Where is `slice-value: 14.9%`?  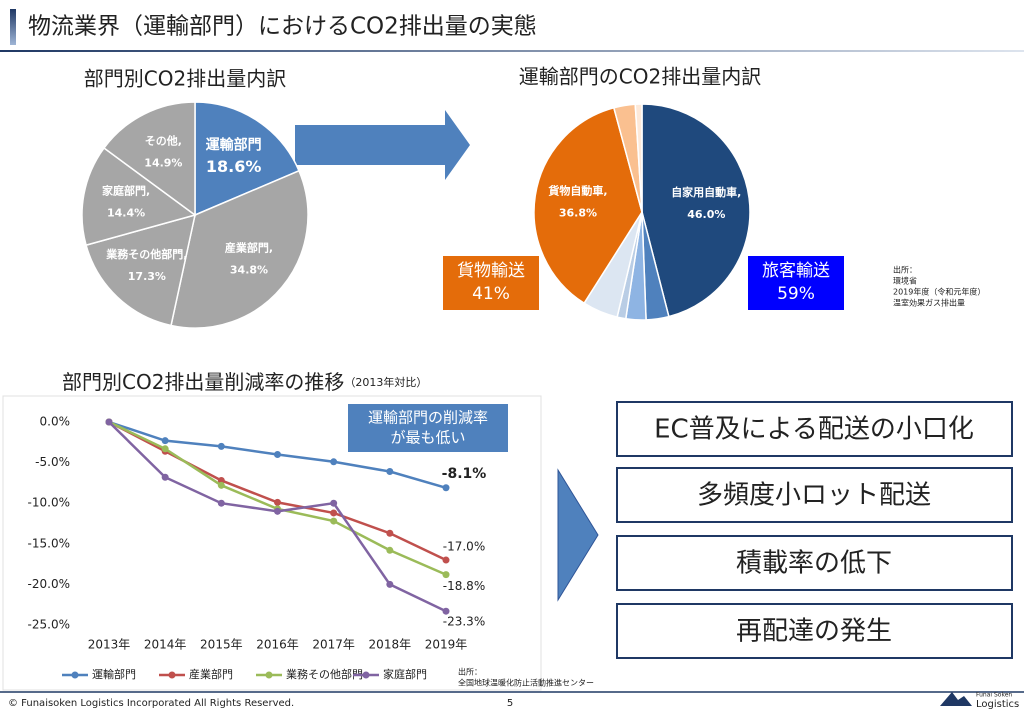 slice-value: 14.9% is located at coordinates (163, 162).